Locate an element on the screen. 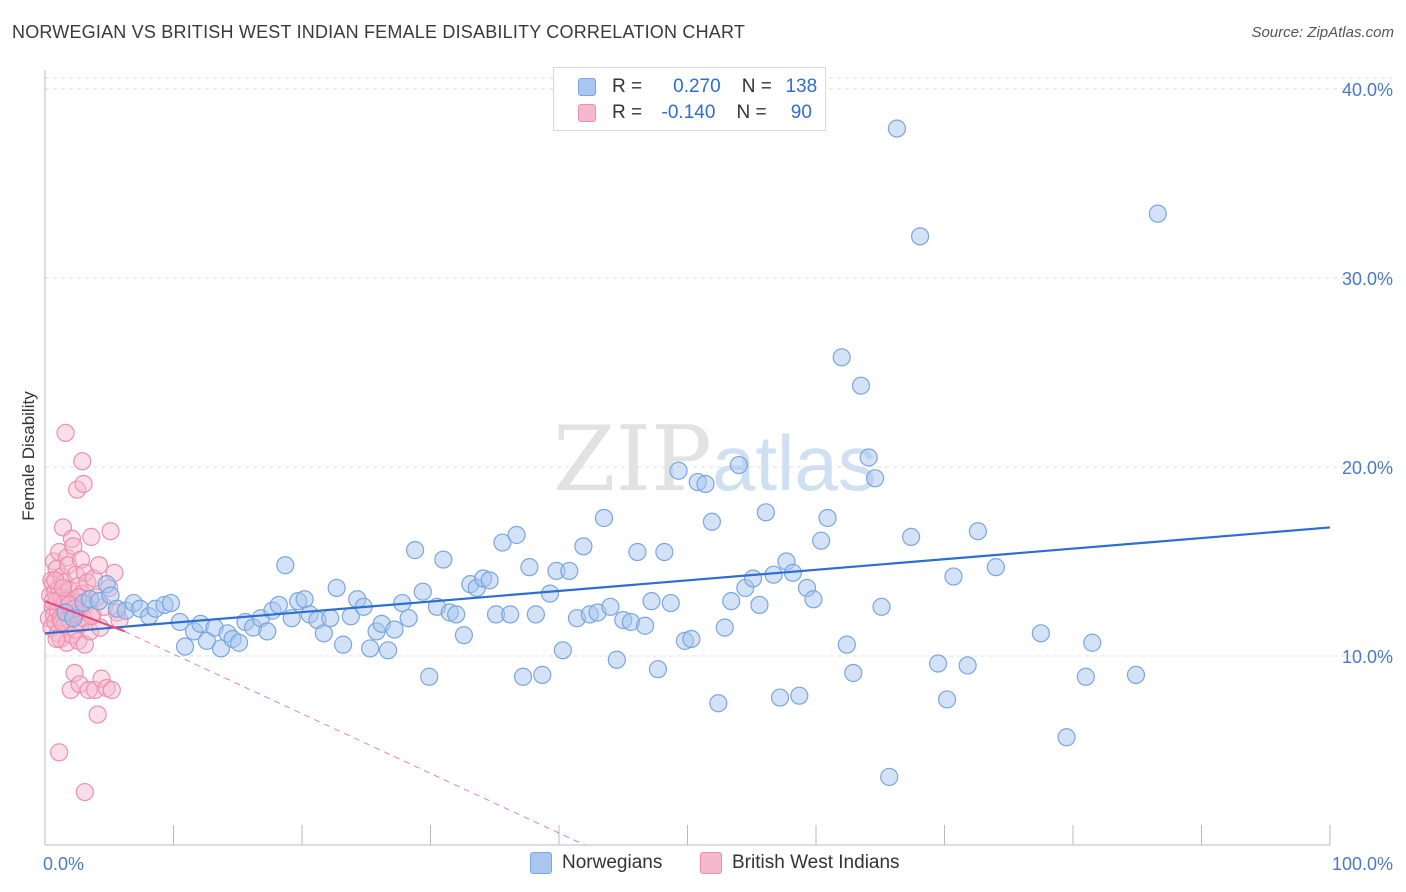 The width and height of the screenshot is (1406, 892). norwegians-swatch is located at coordinates (587, 87).